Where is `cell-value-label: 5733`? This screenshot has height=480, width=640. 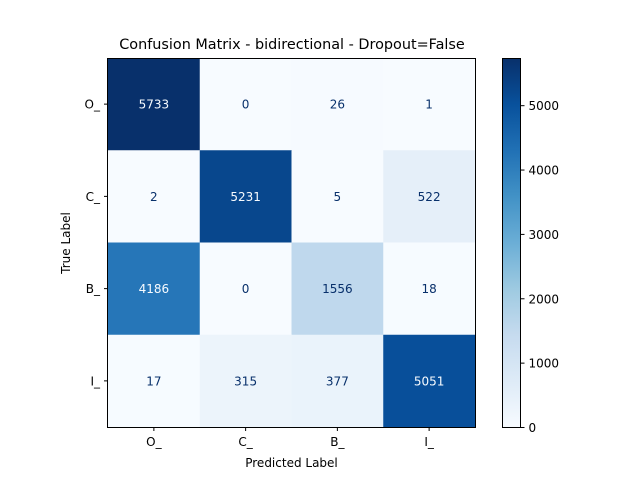
cell-value-label: 5733 is located at coordinates (154, 105).